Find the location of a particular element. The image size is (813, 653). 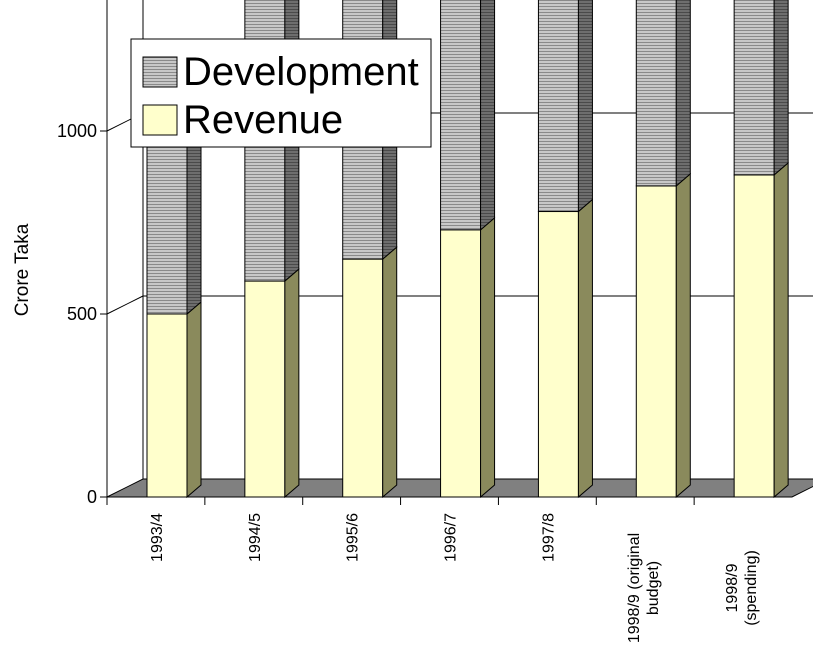

x-tick-label-line: 1998/9 is located at coordinates (732, 587).